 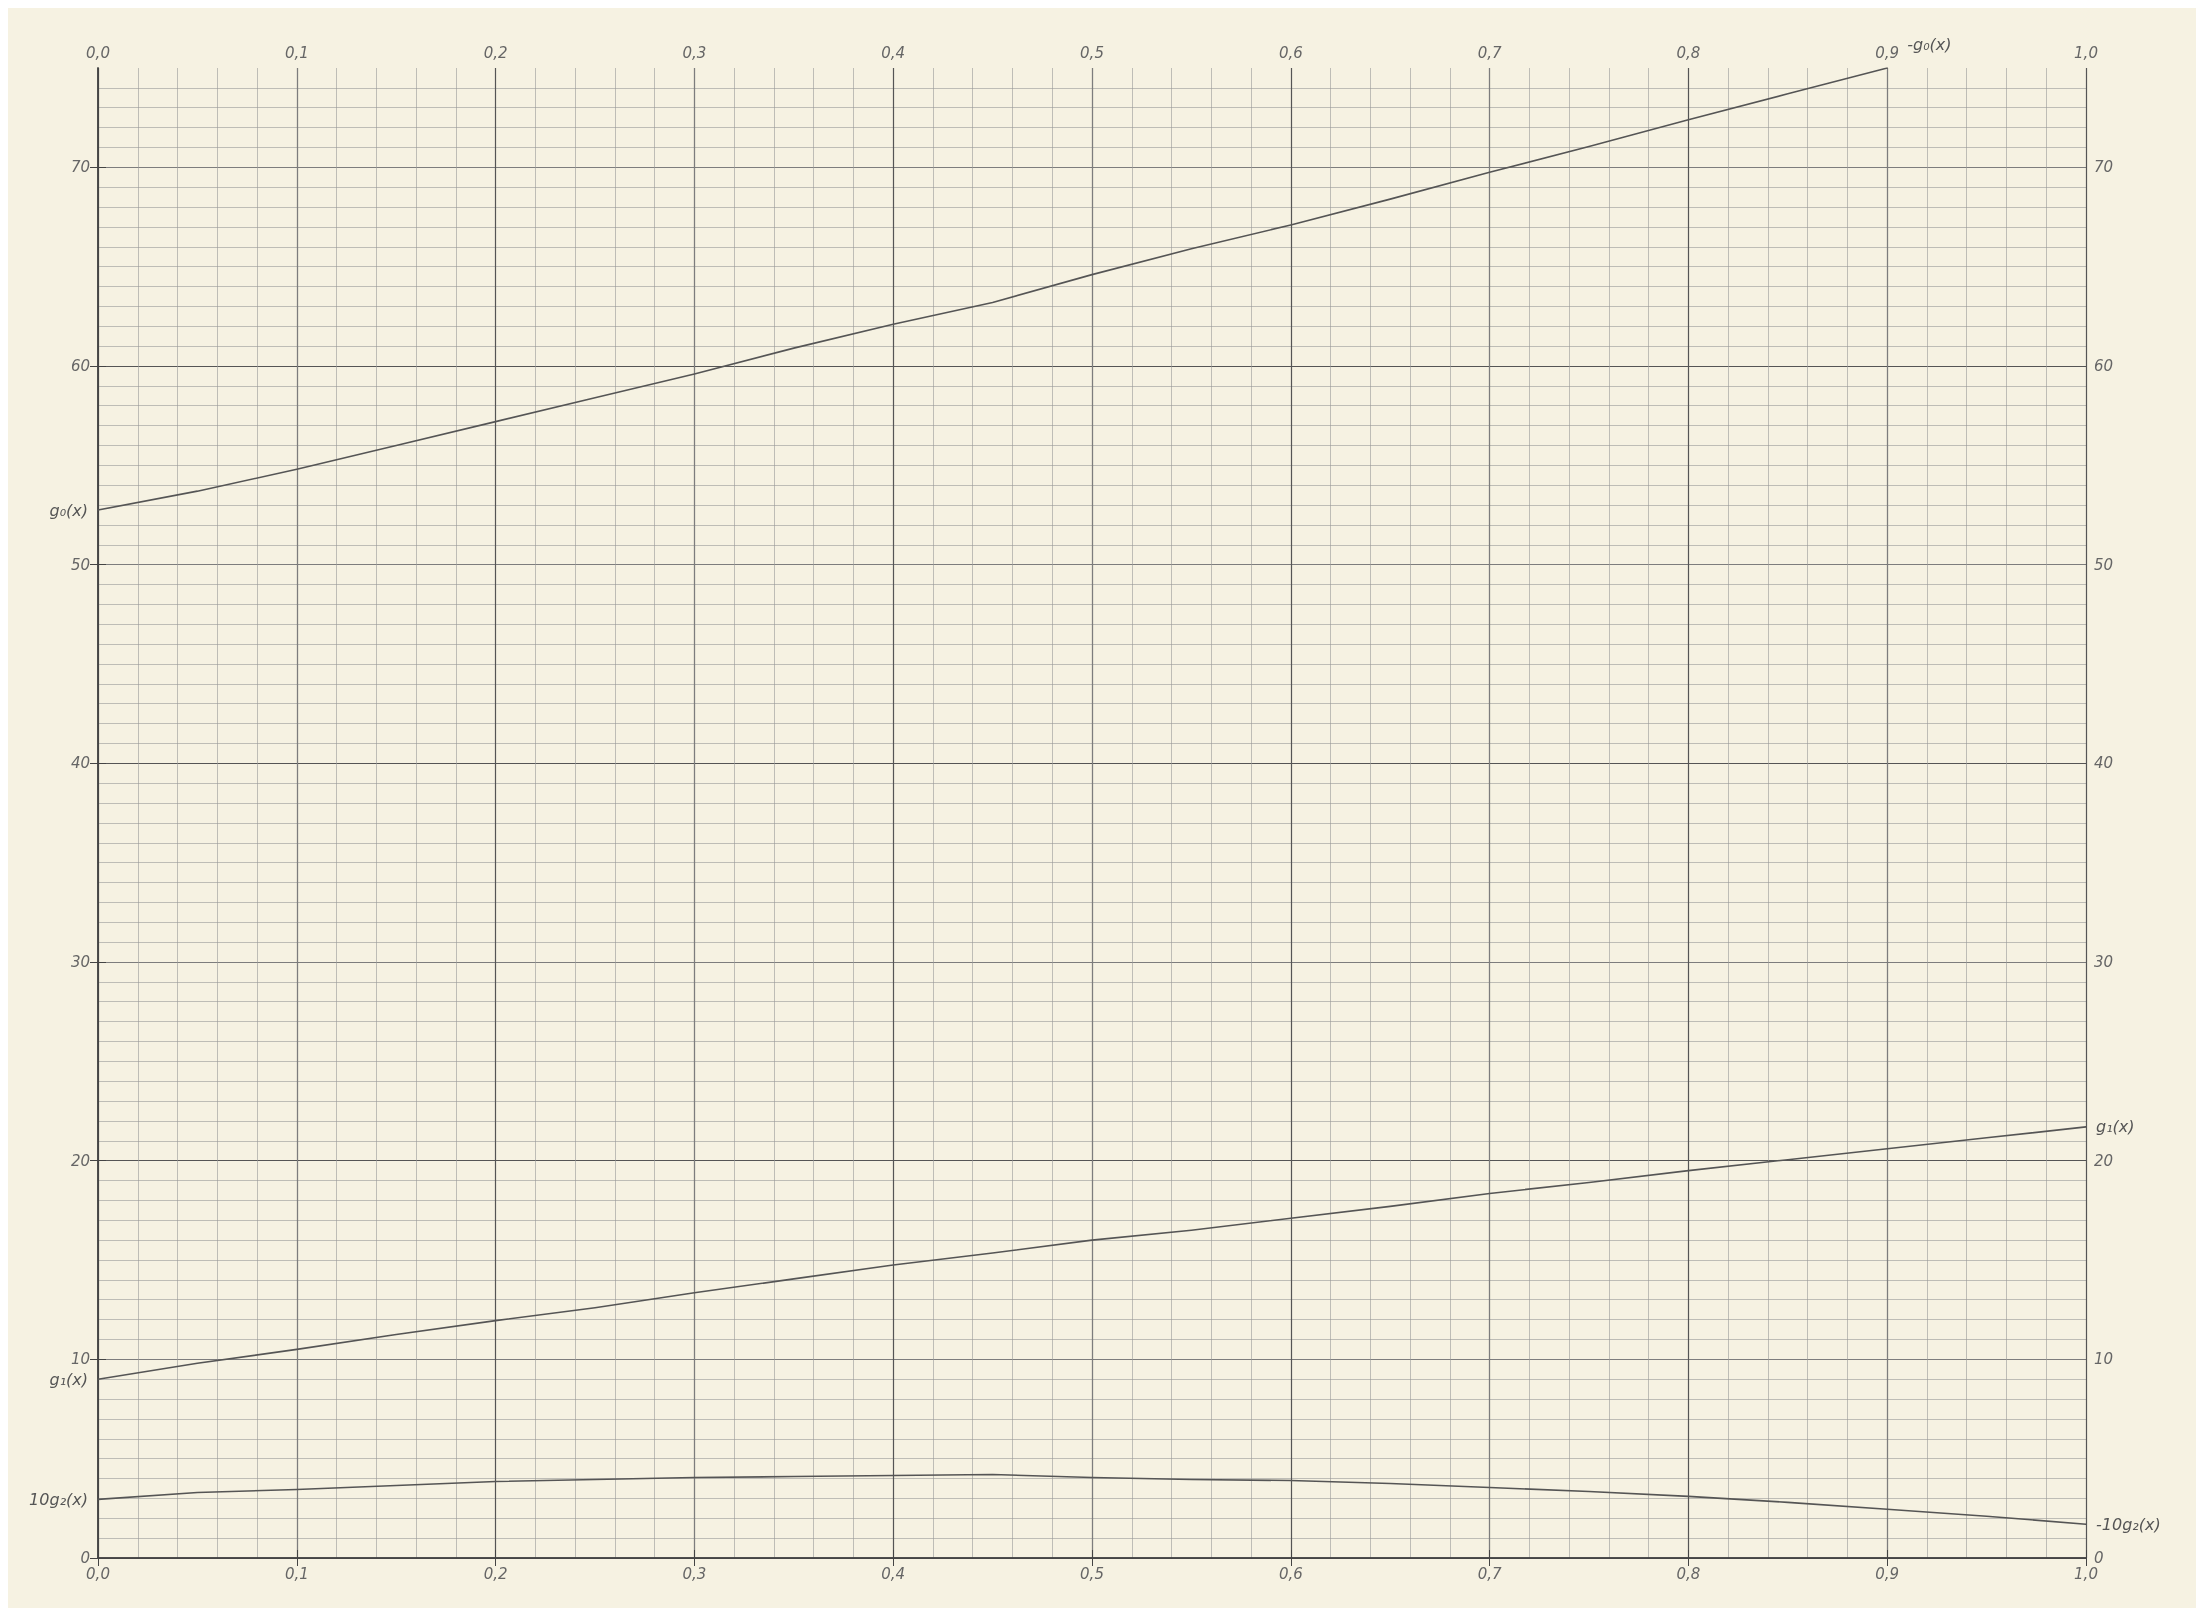 What do you see at coordinates (1887, 1573) in the screenshot?
I see `x-tick-label: 0,9` at bounding box center [1887, 1573].